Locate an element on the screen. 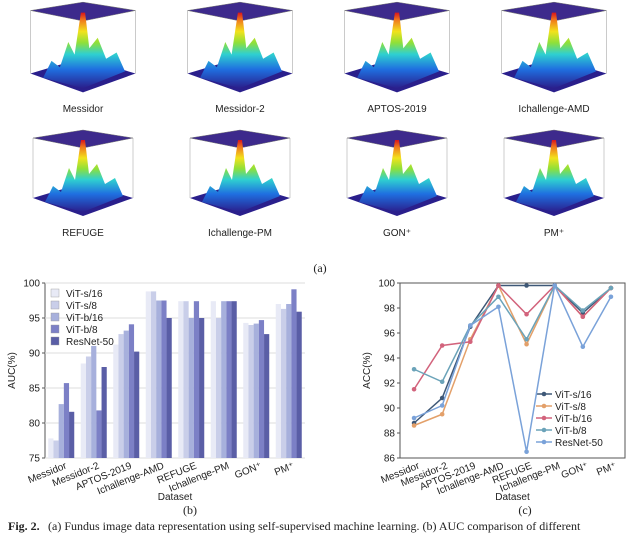 Image resolution: width=640 pixels, height=534 pixels. y-axis-title: AUC(%) is located at coordinates (12, 370).